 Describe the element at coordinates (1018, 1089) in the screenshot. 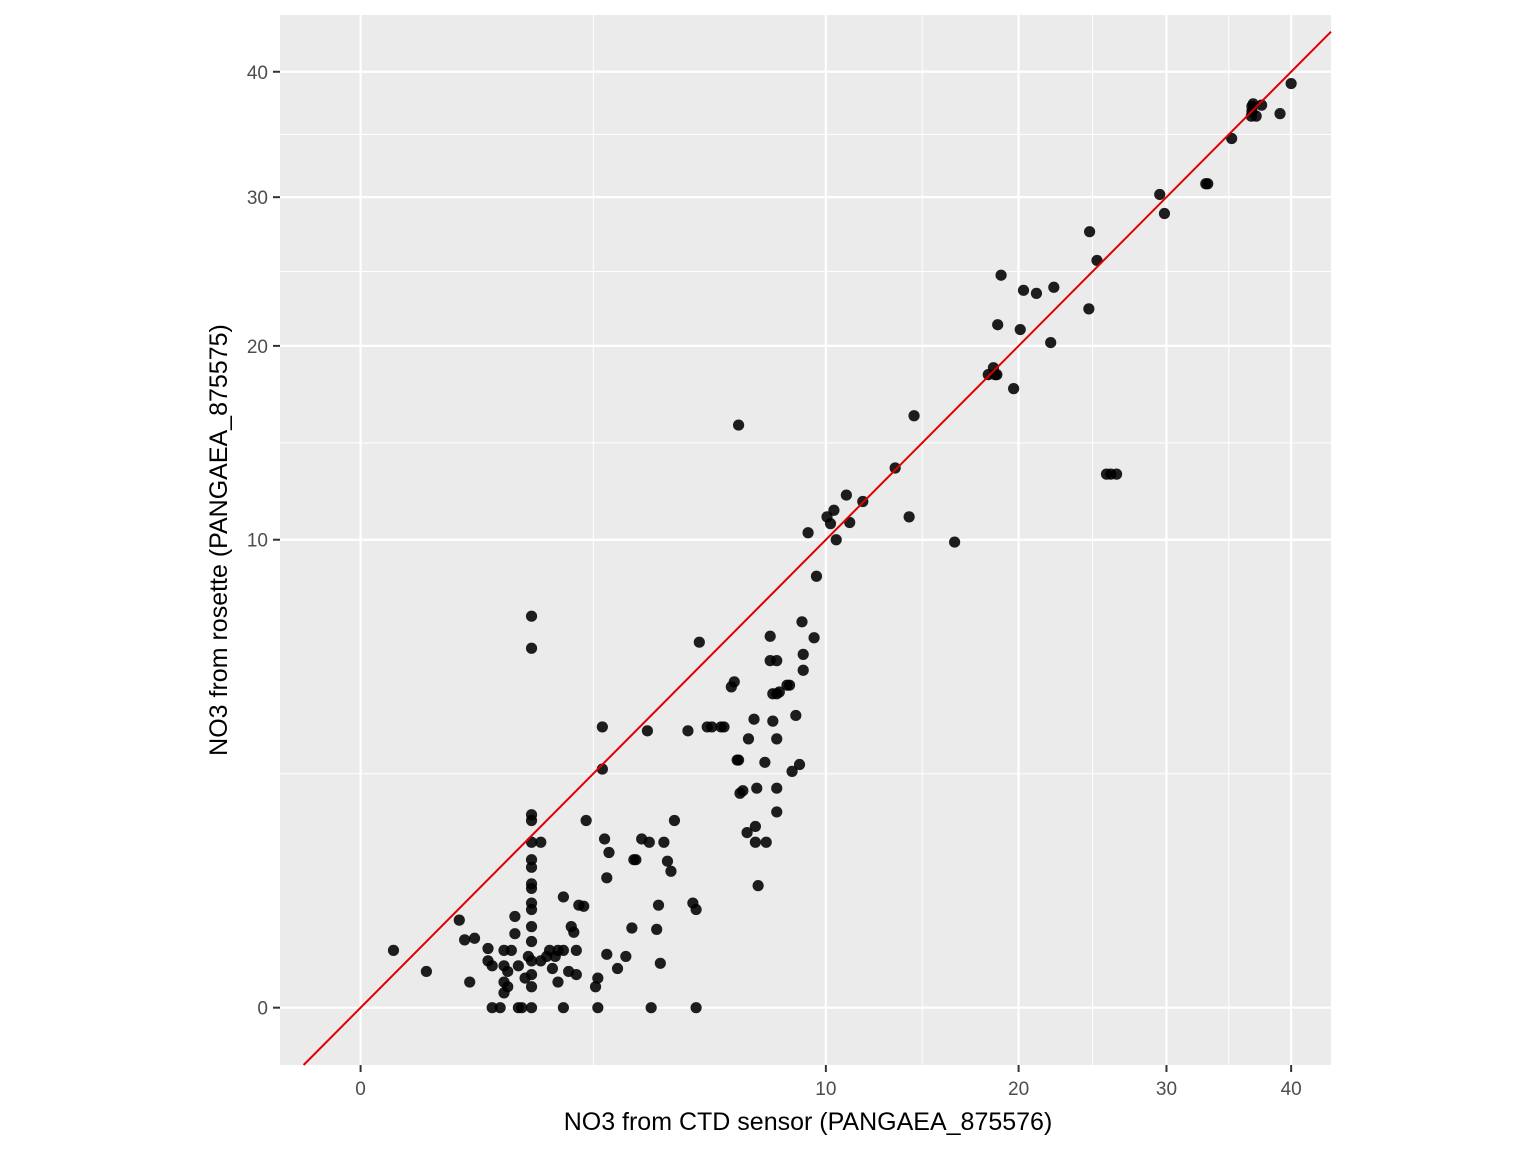

I see `x-tick-label: 20` at that location.